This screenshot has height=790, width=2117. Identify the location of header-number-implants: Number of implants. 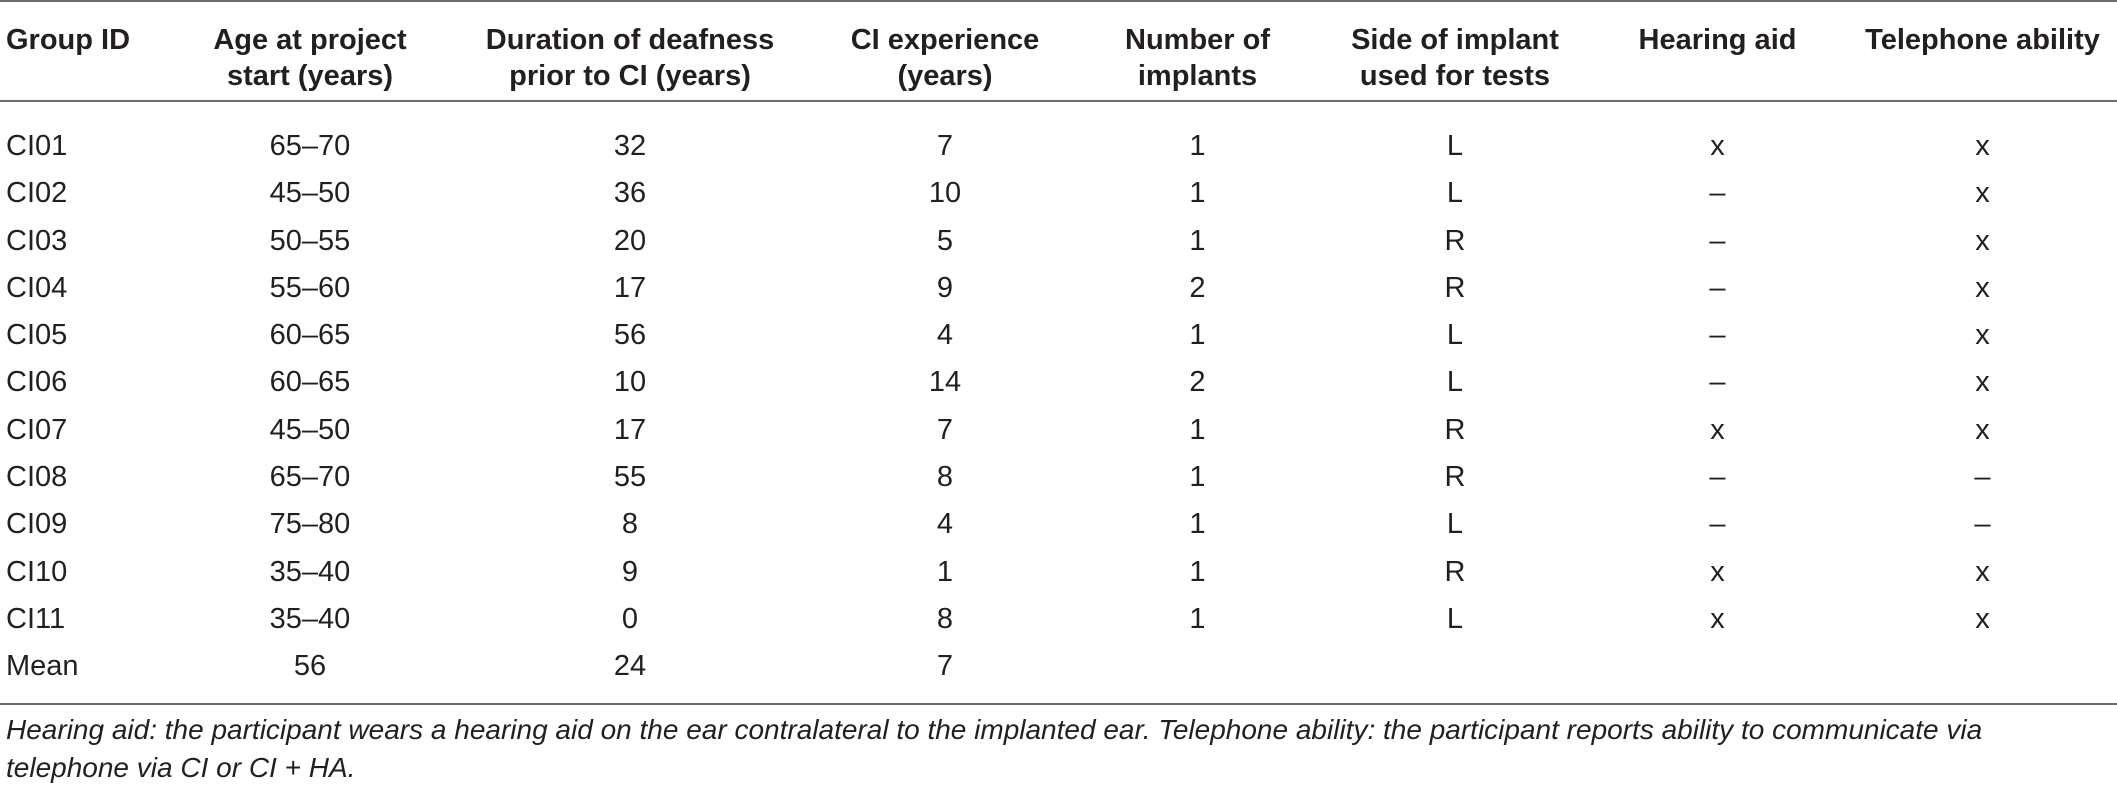
(1197, 58).